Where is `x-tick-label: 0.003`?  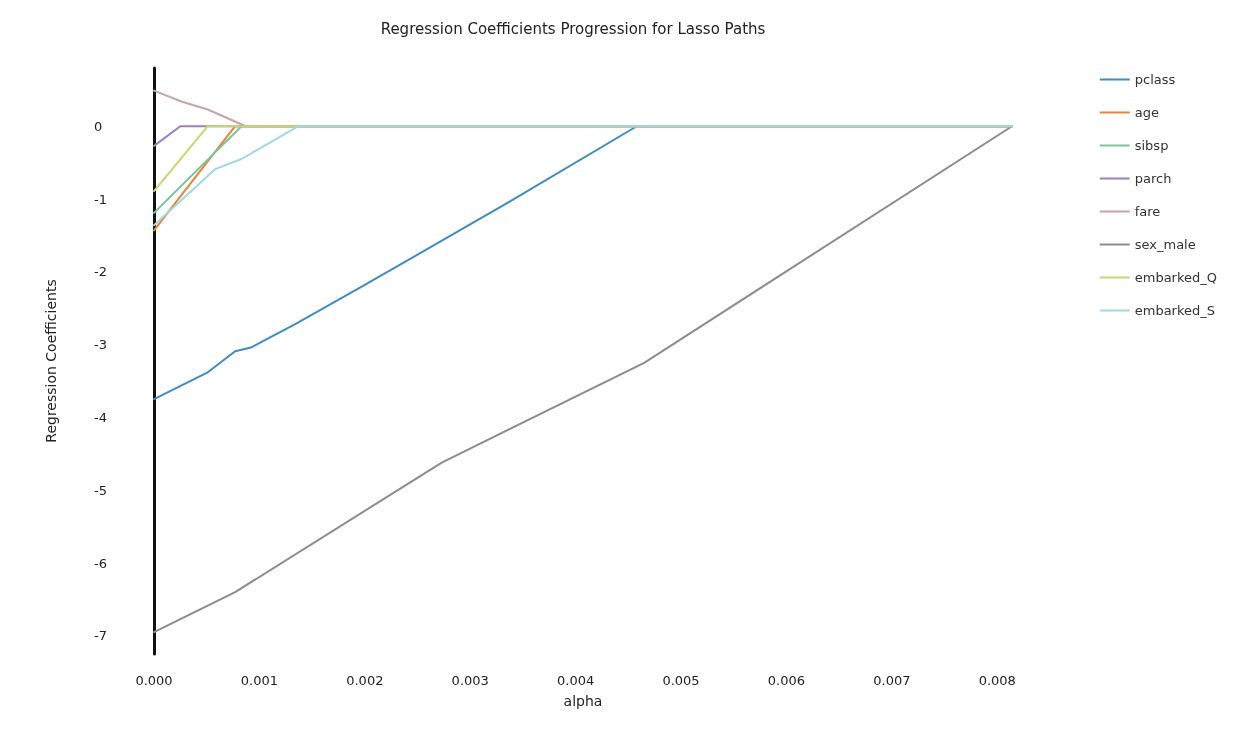 x-tick-label: 0.003 is located at coordinates (470, 680).